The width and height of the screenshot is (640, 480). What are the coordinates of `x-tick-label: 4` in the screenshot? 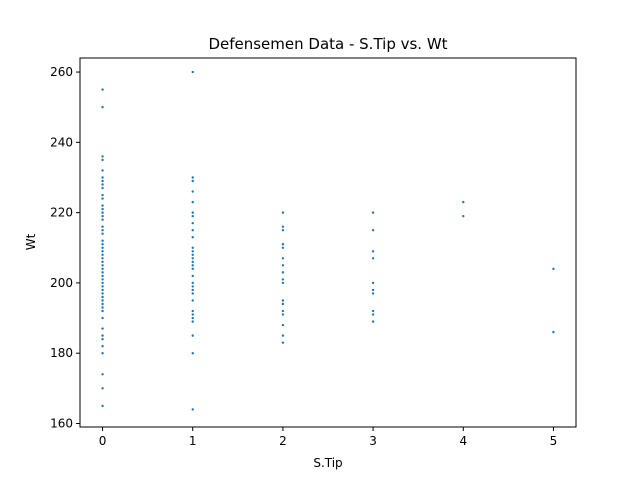 It's located at (463, 441).